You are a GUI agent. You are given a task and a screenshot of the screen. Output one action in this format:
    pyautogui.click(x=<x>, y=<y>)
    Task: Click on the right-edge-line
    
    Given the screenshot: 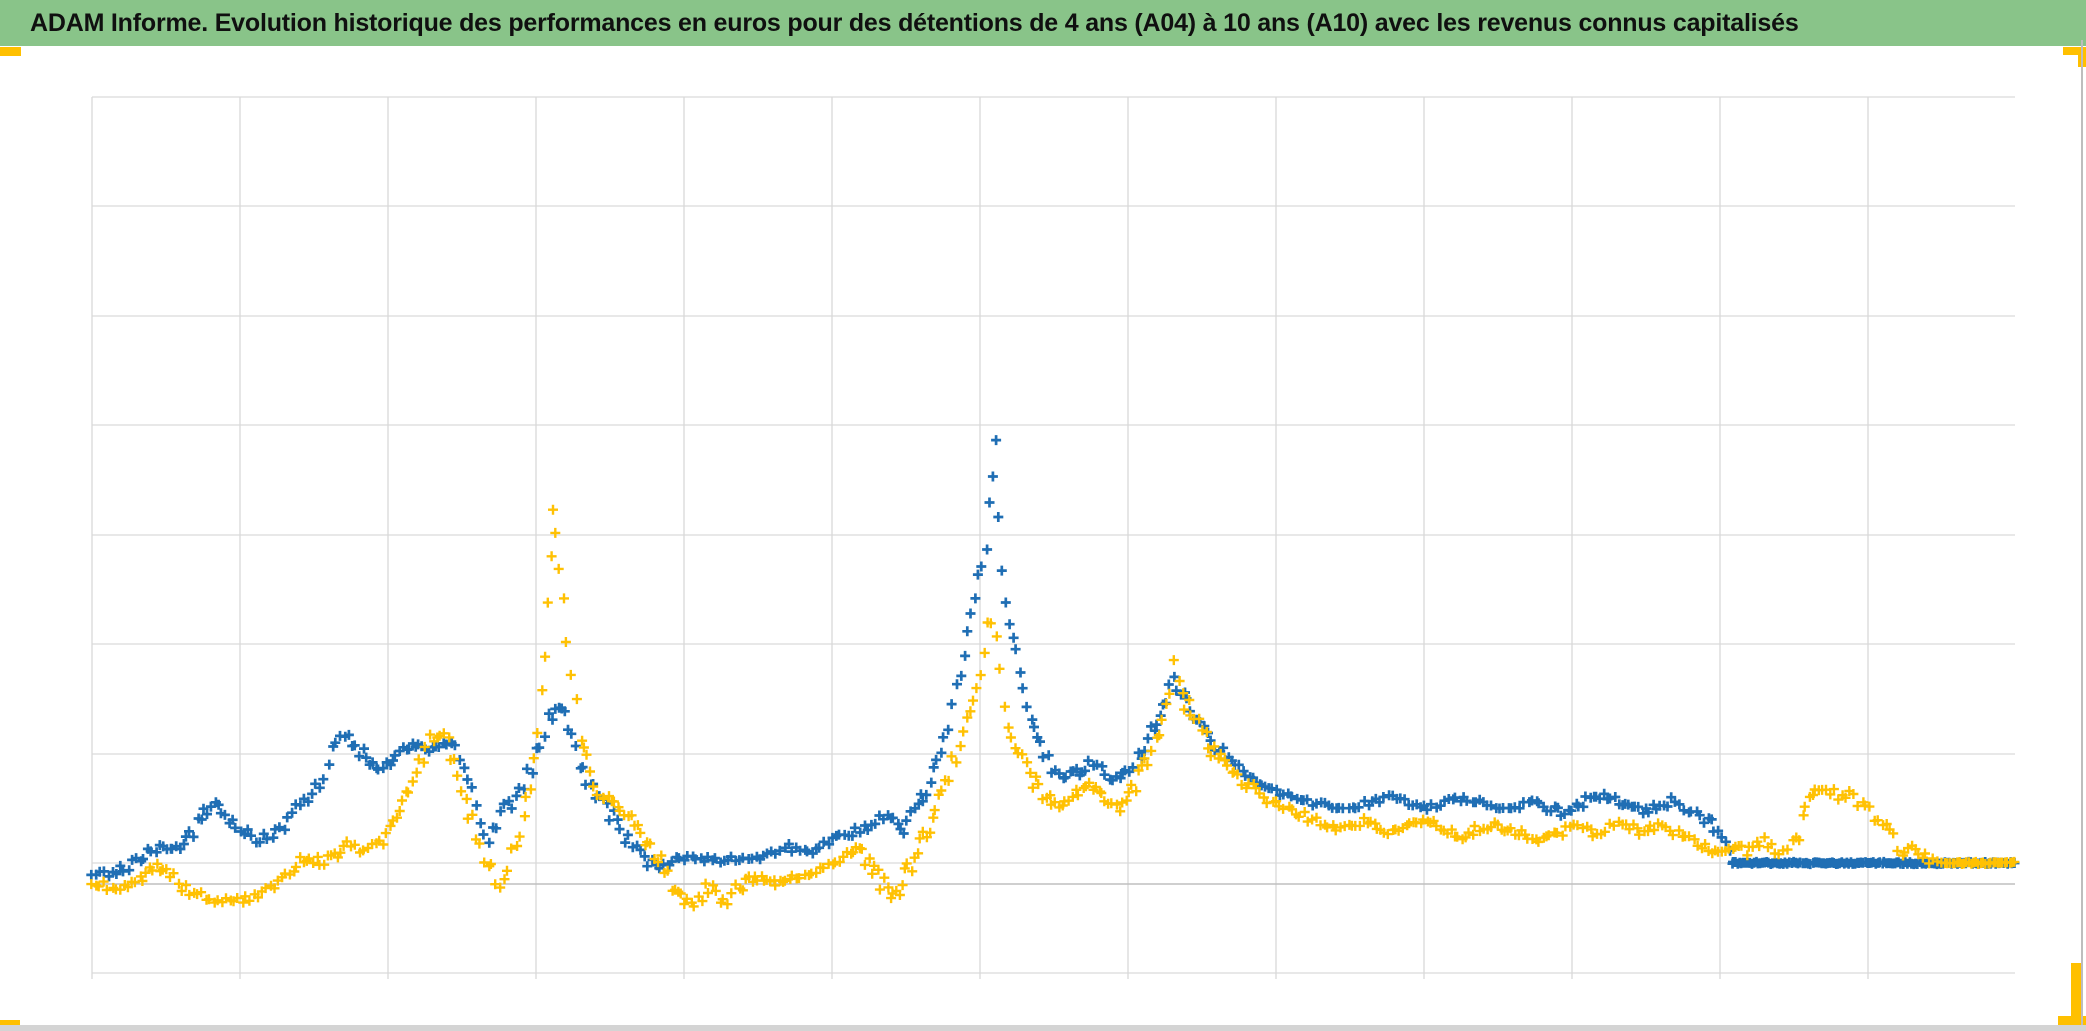 What is the action you would take?
    pyautogui.click(x=2082, y=535)
    